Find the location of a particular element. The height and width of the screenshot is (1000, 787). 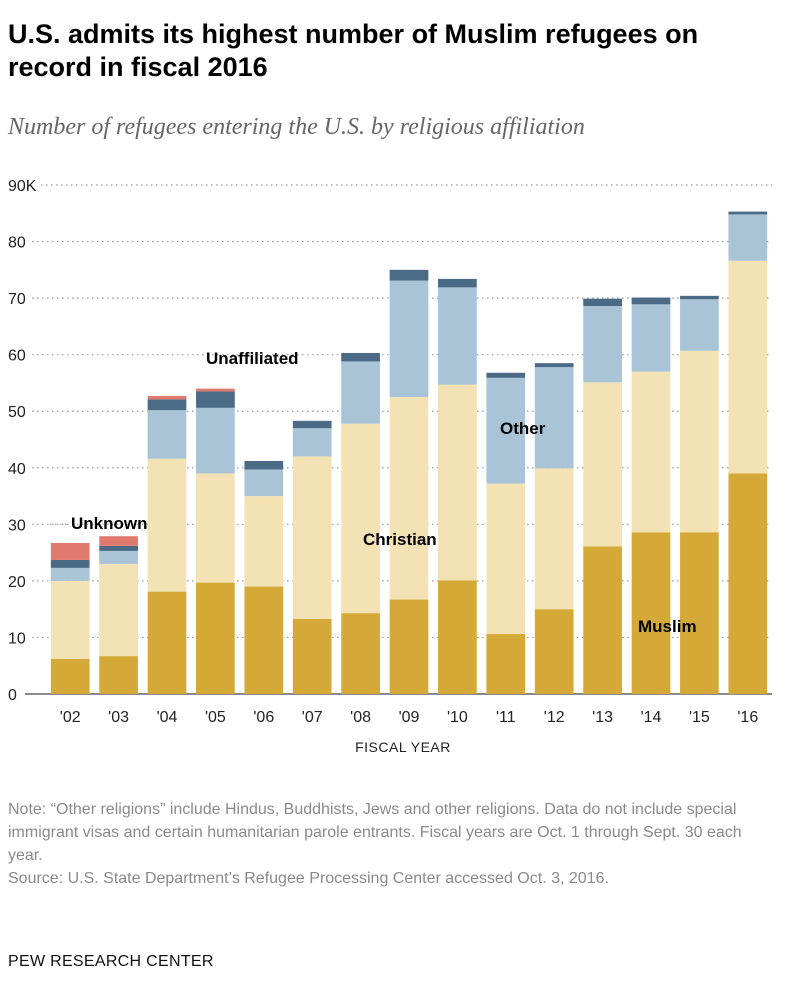

x-tick-label: '12 is located at coordinates (554, 717).